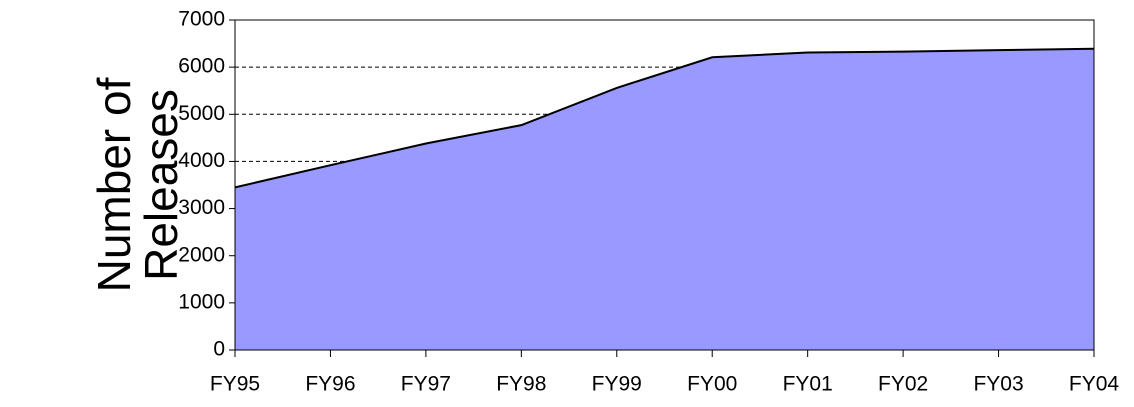  What do you see at coordinates (201, 207) in the screenshot?
I see `y-tick-label: 3000` at bounding box center [201, 207].